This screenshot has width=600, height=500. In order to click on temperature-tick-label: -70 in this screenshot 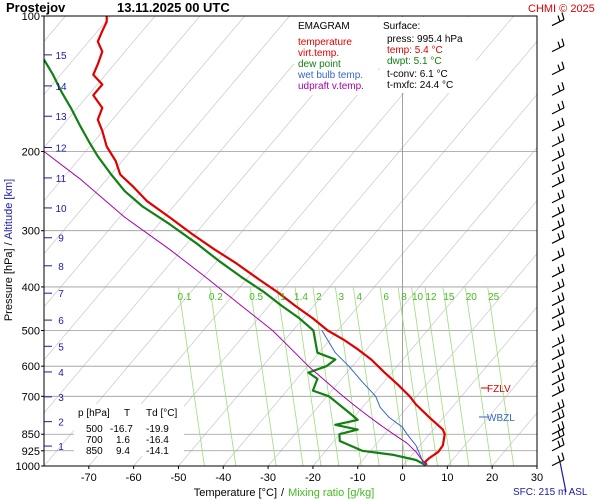, I will do `click(89, 478)`.